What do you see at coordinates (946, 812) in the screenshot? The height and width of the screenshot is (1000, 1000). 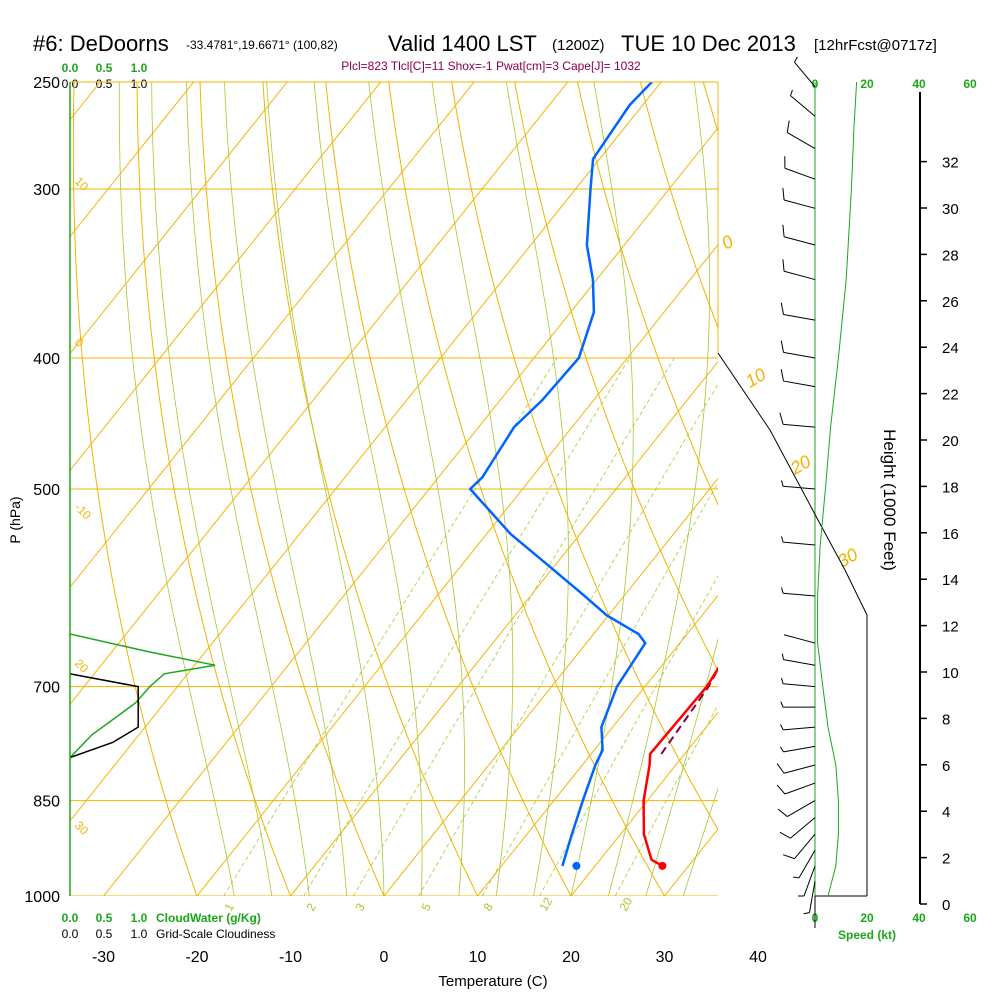 I see `height-tick-label: 4` at bounding box center [946, 812].